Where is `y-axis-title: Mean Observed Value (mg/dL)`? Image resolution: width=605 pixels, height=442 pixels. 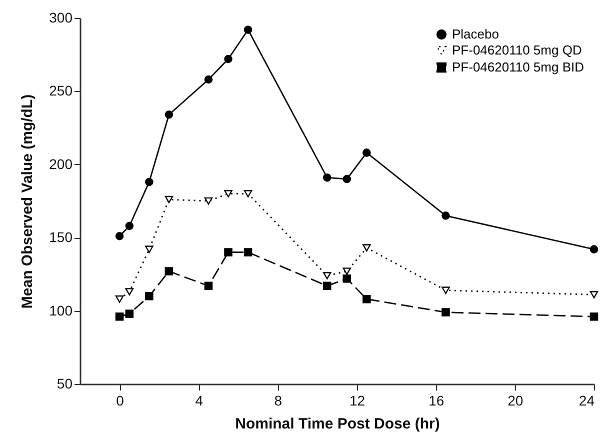 y-axis-title: Mean Observed Value (mg/dL) is located at coordinates (27, 201).